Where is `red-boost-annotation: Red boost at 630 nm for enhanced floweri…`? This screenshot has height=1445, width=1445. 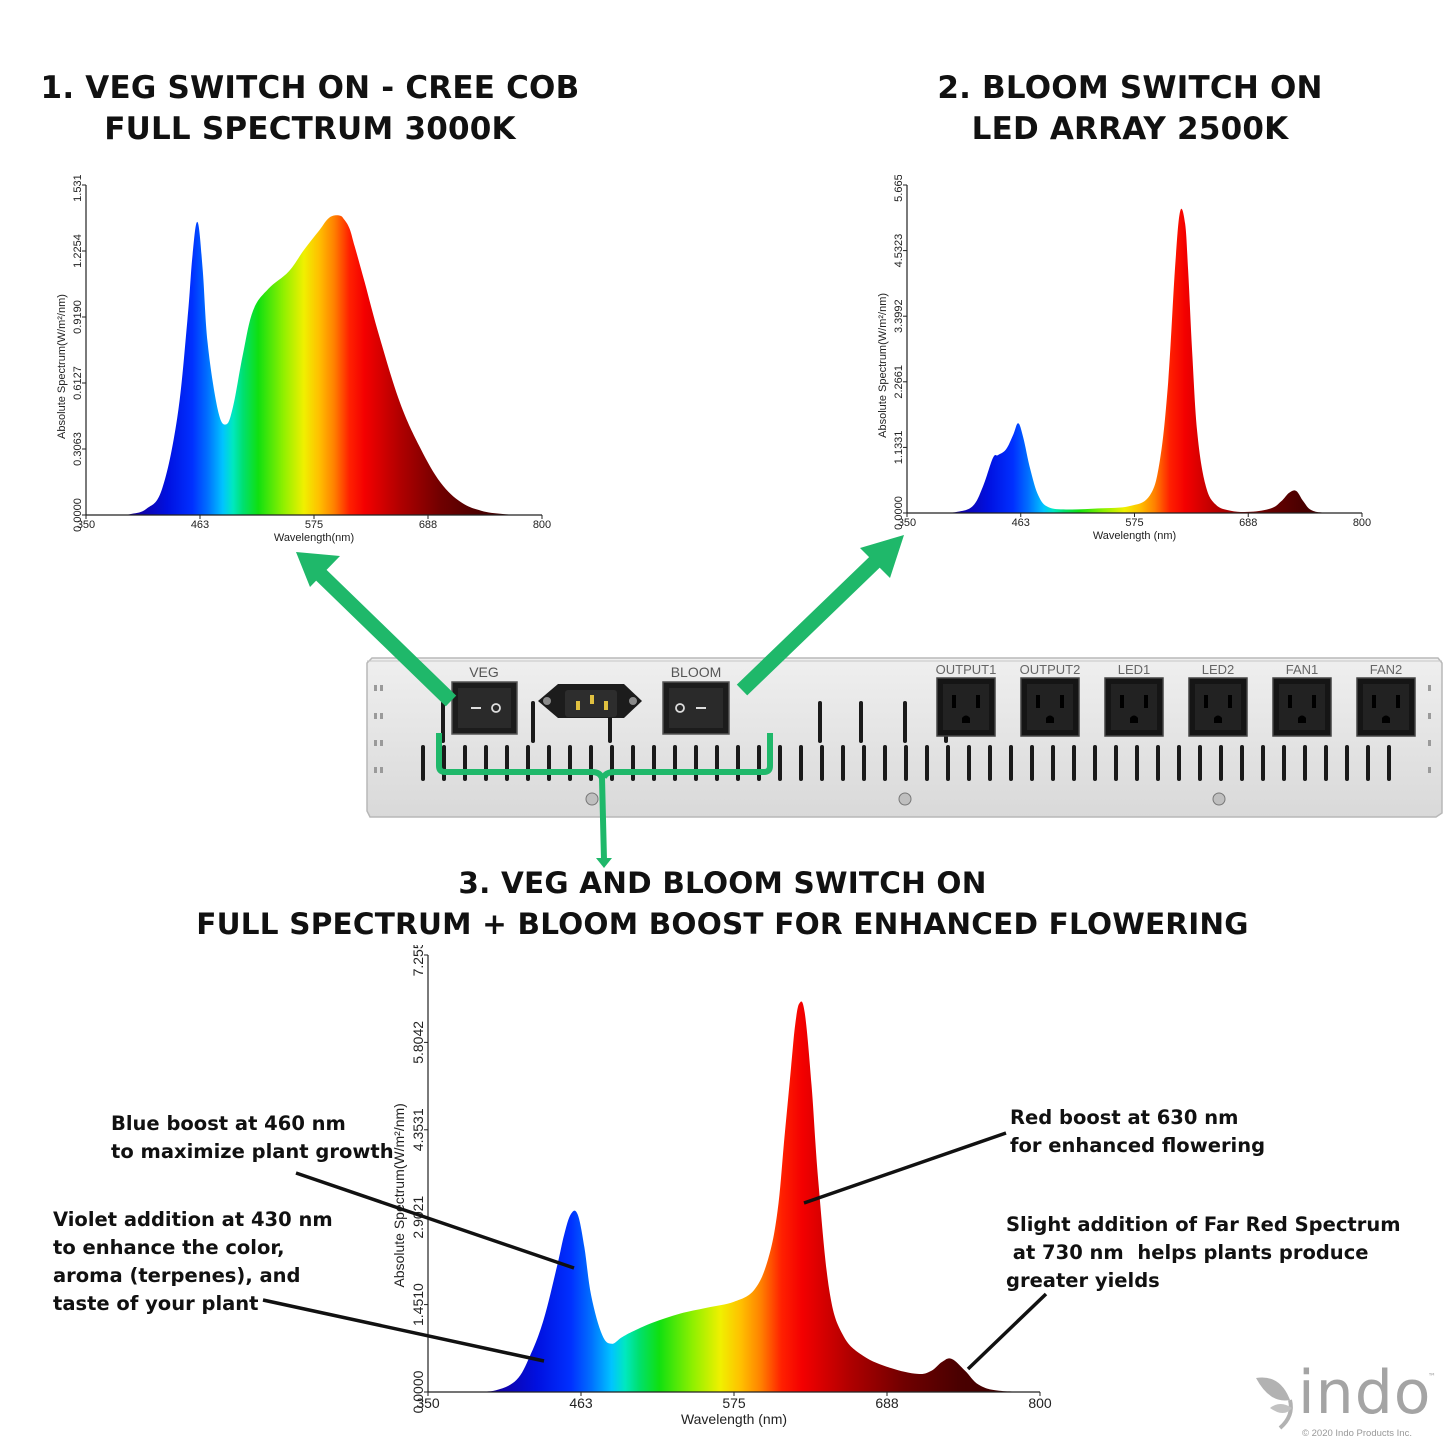 red-boost-annotation: Red boost at 630 nm for enhanced floweri… is located at coordinates (1137, 1132).